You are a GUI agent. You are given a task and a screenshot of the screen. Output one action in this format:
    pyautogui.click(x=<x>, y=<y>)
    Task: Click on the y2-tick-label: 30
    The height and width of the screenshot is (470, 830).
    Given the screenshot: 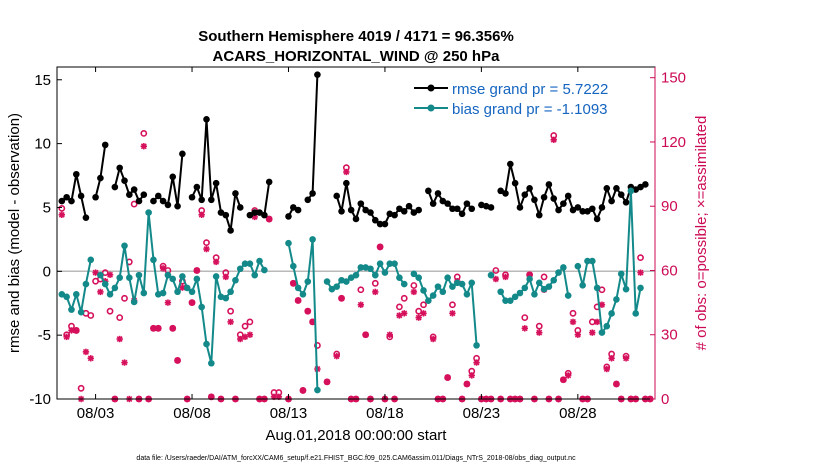 What is the action you would take?
    pyautogui.click(x=669, y=335)
    